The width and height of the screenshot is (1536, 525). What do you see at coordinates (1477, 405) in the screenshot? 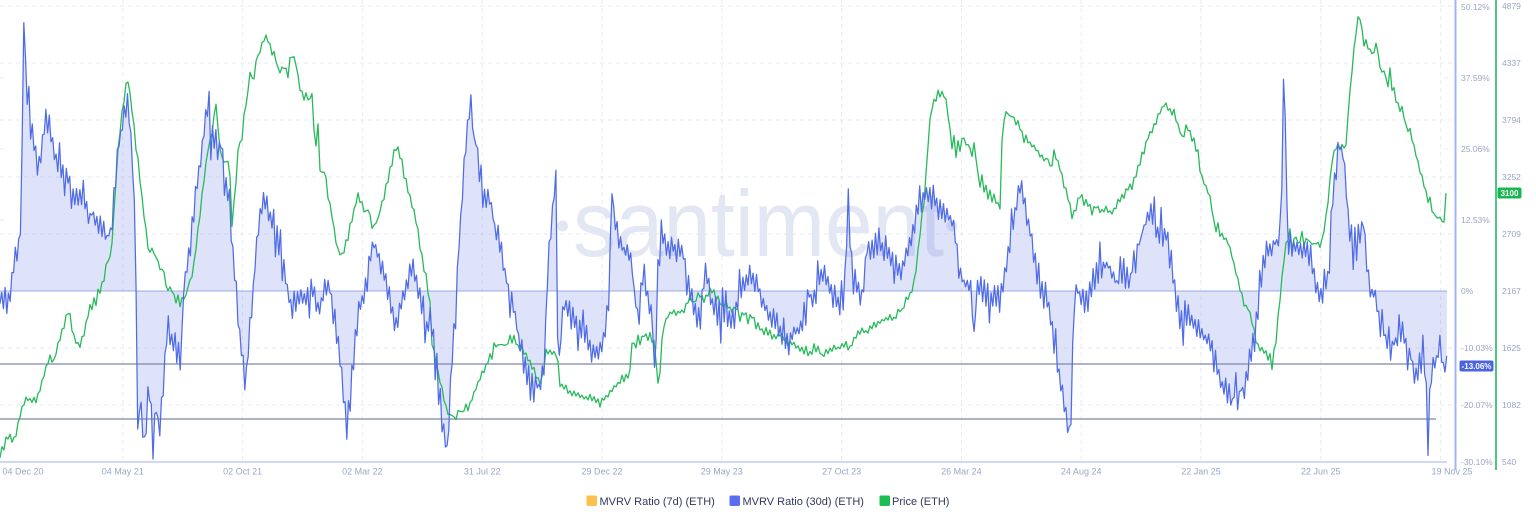
I see `svg-text: -20.07%` at bounding box center [1477, 405].